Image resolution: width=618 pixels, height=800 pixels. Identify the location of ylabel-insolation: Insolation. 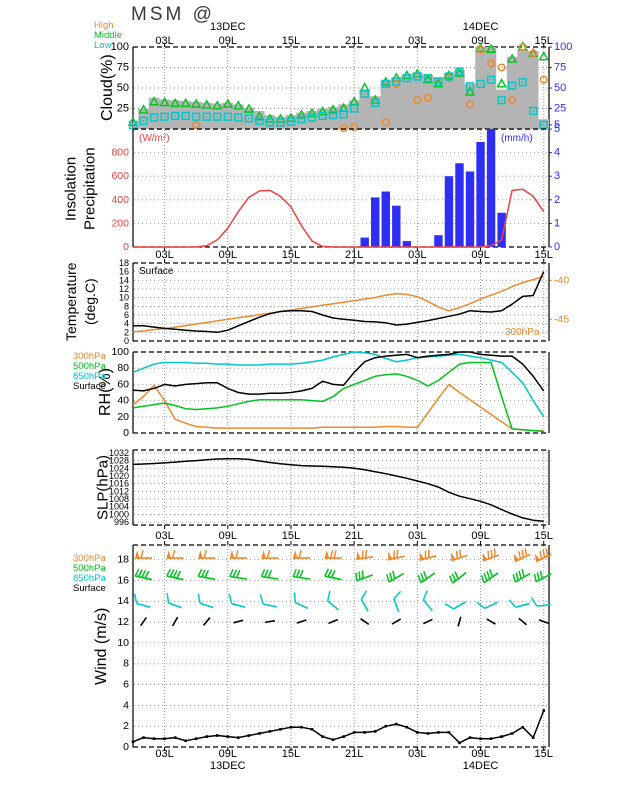
(71, 188).